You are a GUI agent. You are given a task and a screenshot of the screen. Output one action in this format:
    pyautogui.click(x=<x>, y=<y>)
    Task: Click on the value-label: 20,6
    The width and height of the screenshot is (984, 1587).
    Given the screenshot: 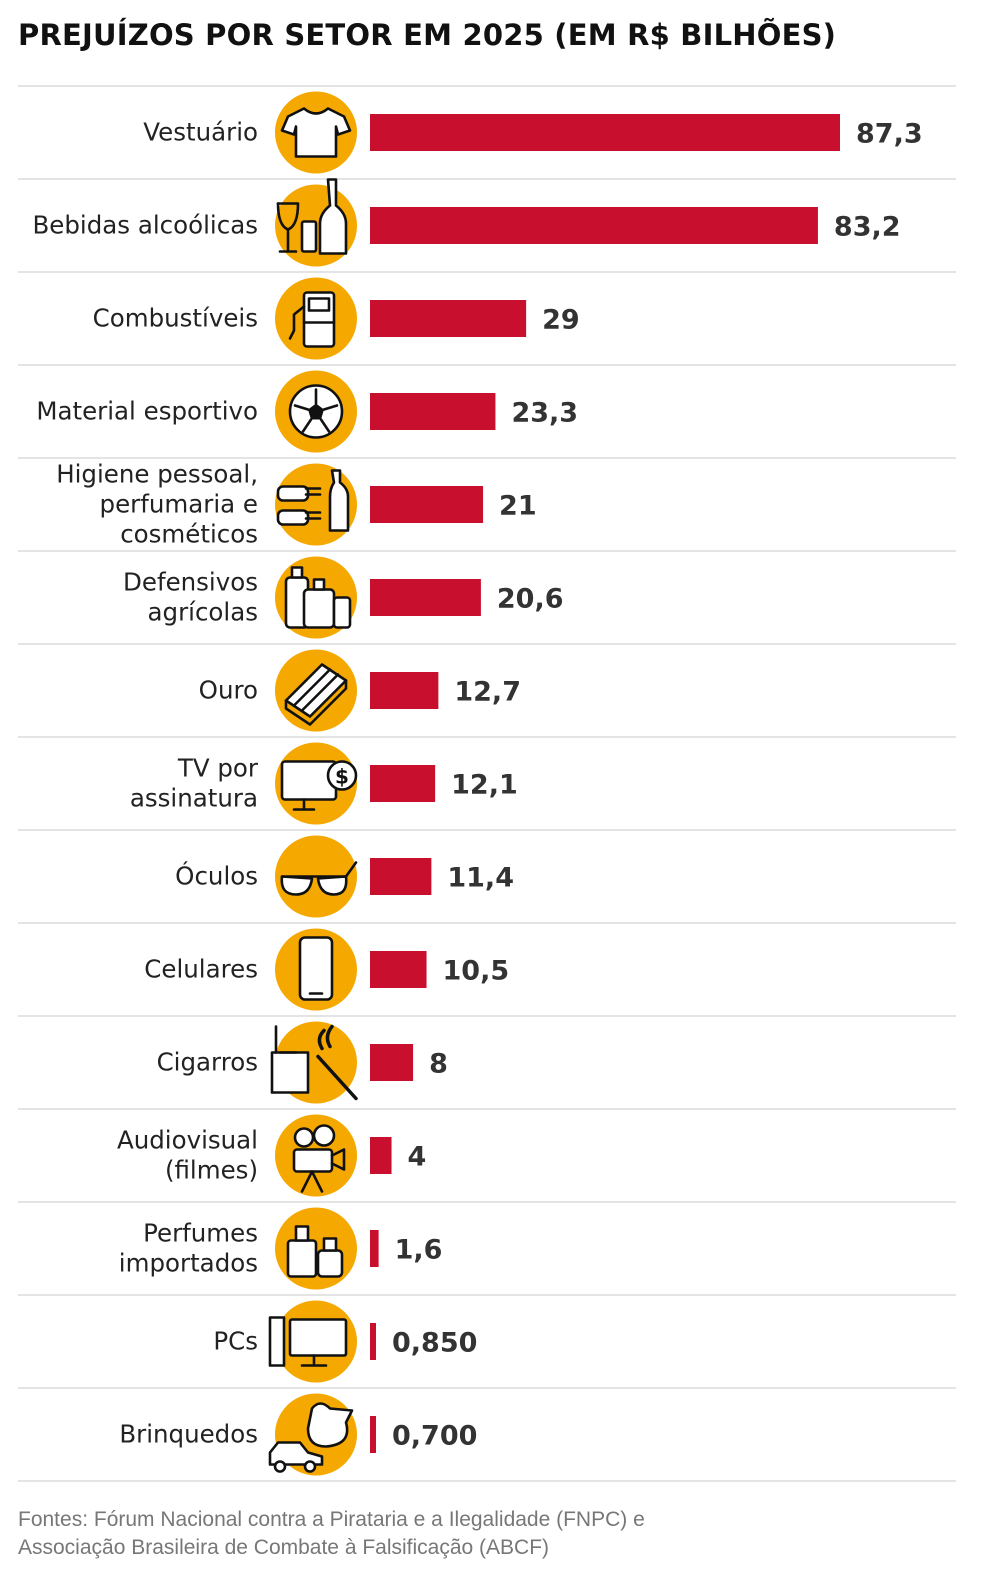 What is the action you would take?
    pyautogui.click(x=530, y=599)
    